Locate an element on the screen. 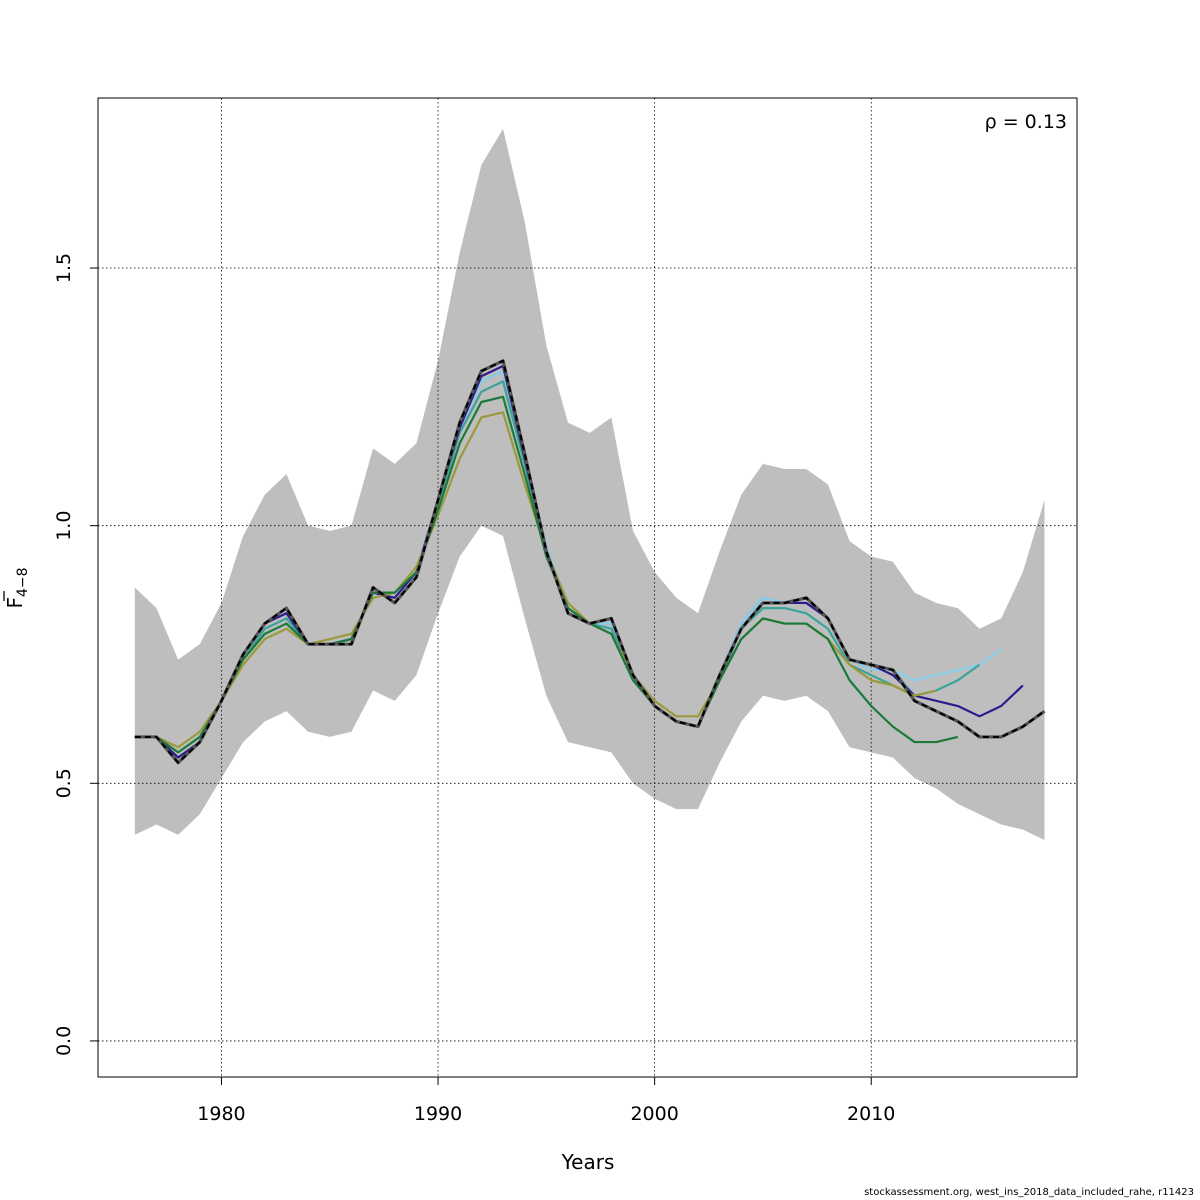 This screenshot has width=1200, height=1200. y-axis-label: F4−8 is located at coordinates (17, 587).